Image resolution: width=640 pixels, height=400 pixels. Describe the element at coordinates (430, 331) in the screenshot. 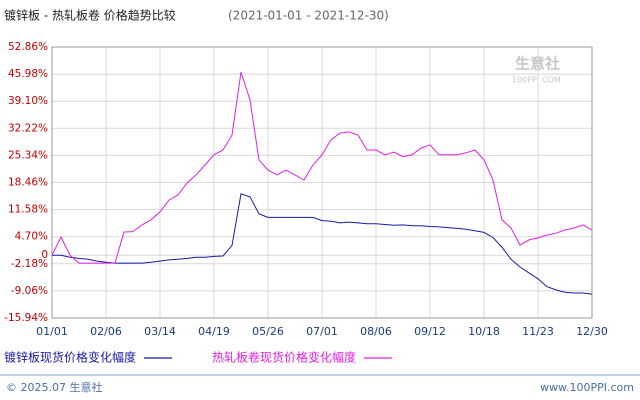

I see `x-tick-label: 09/12` at that location.